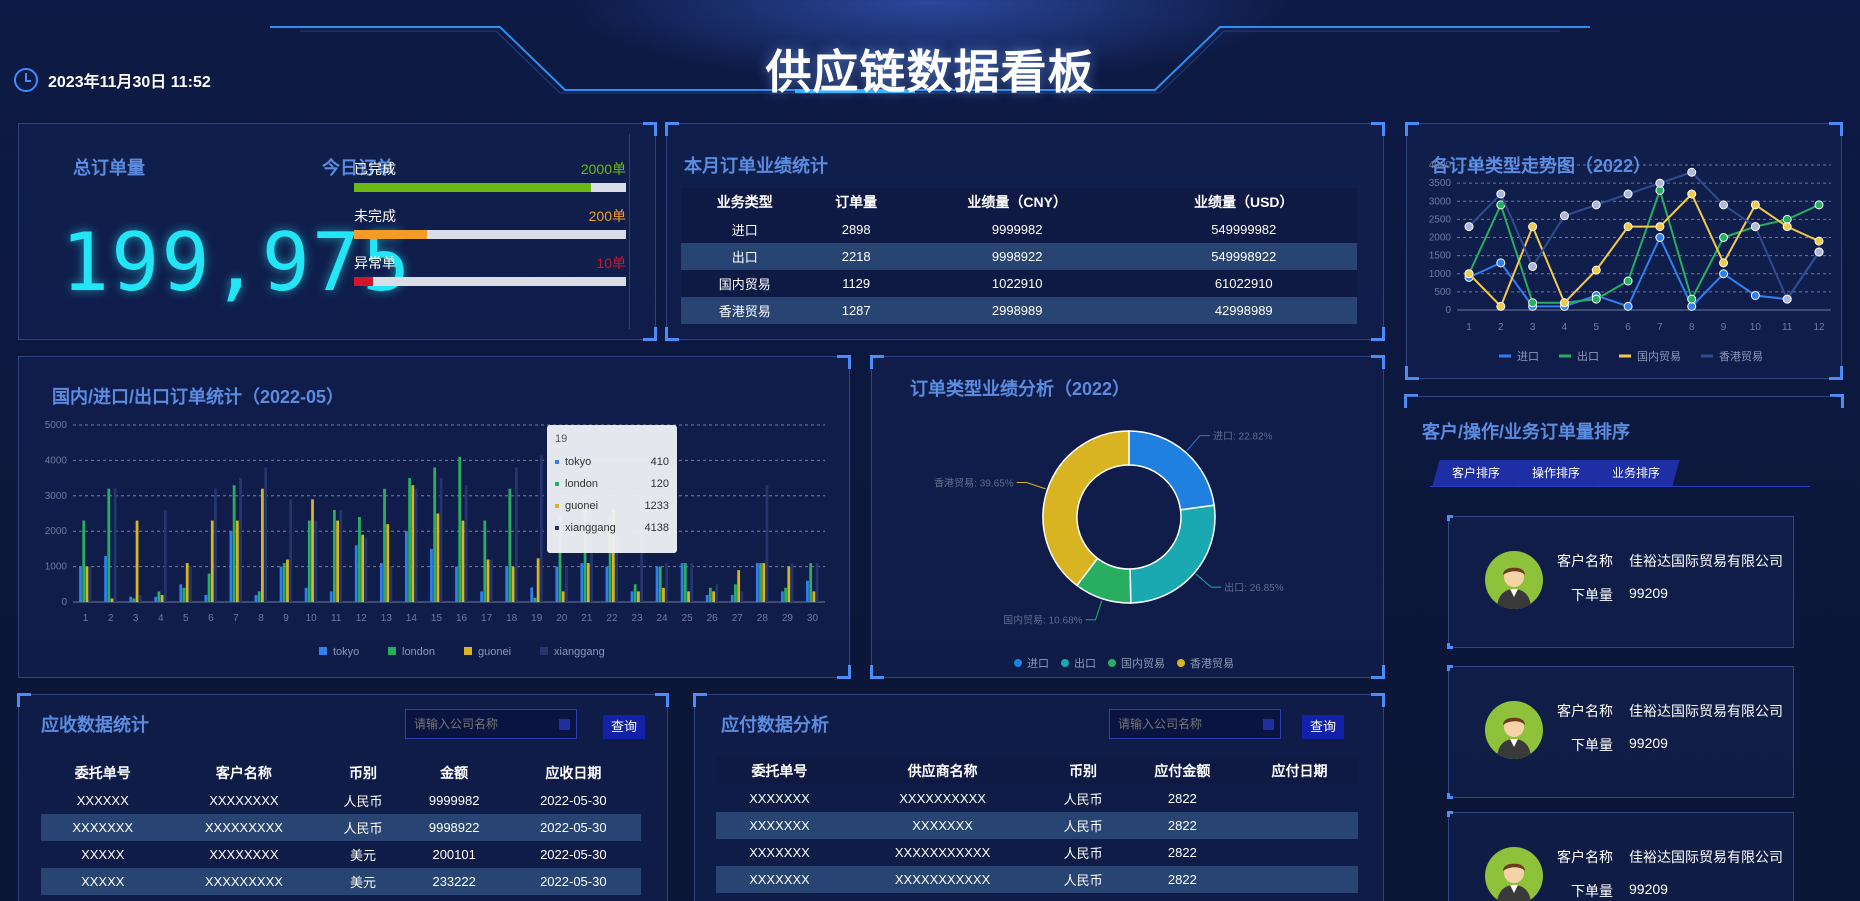  Describe the element at coordinates (1323, 727) in the screenshot. I see `payable-search-button: 查询` at that location.